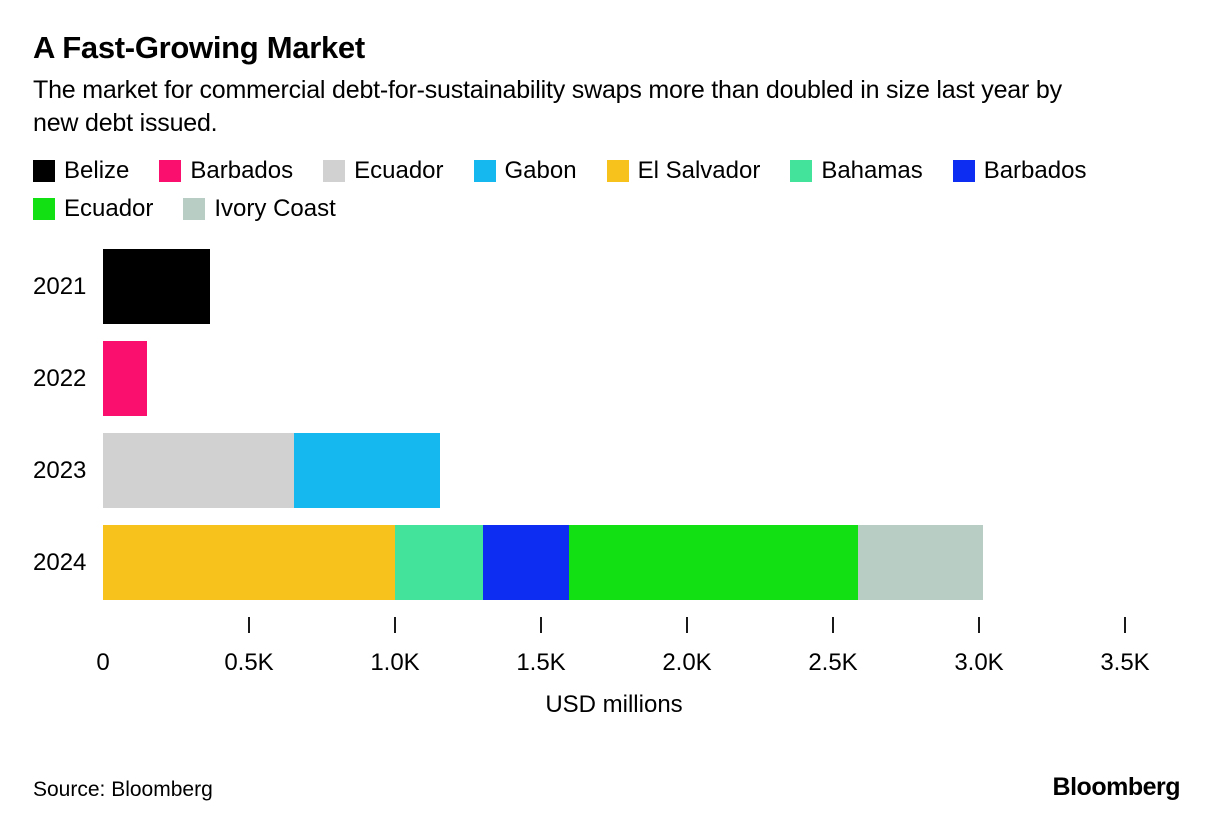 The height and width of the screenshot is (828, 1213). What do you see at coordinates (60, 378) in the screenshot?
I see `year-label: 2022` at bounding box center [60, 378].